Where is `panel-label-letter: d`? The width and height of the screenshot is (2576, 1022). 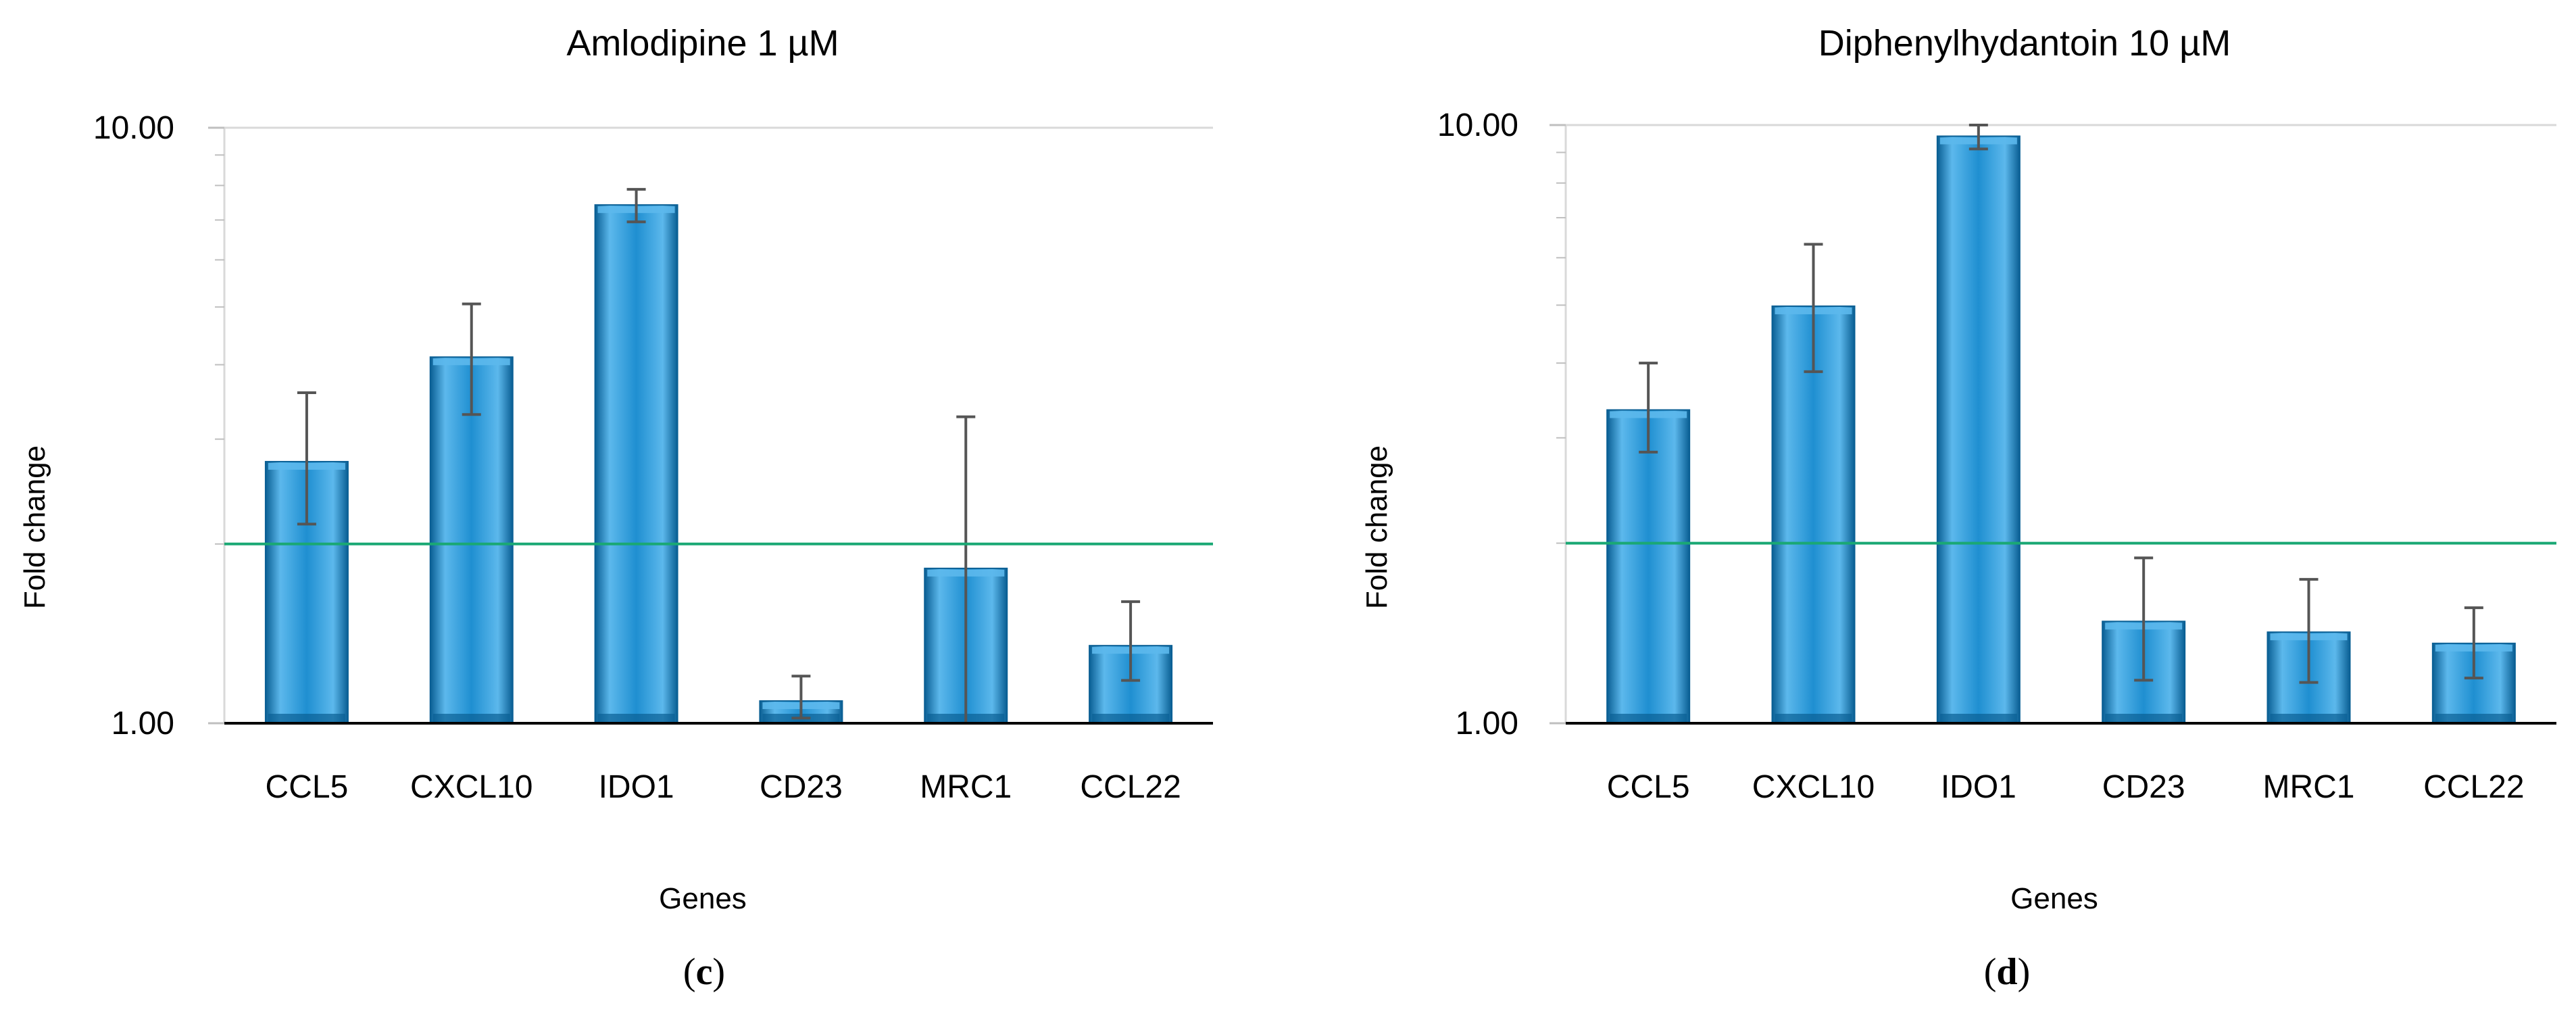 panel-label-letter: d is located at coordinates (2006, 972).